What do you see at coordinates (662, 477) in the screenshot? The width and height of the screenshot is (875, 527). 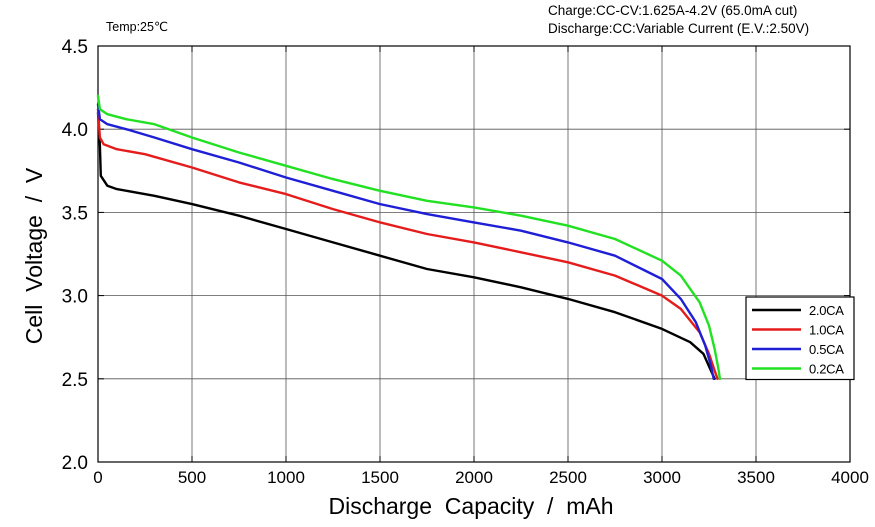 I see `x-tick-label: 3000` at bounding box center [662, 477].